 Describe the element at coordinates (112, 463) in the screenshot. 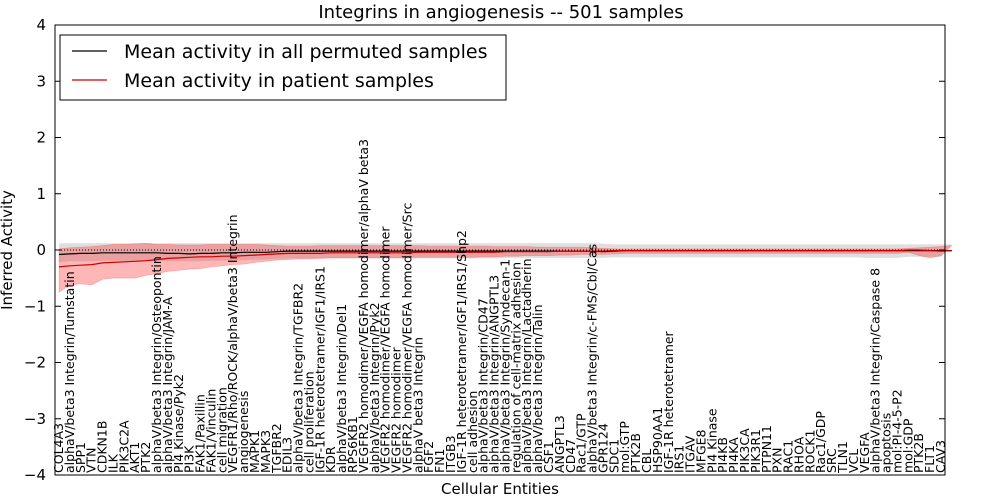

I see `entity-label: ILK` at that location.